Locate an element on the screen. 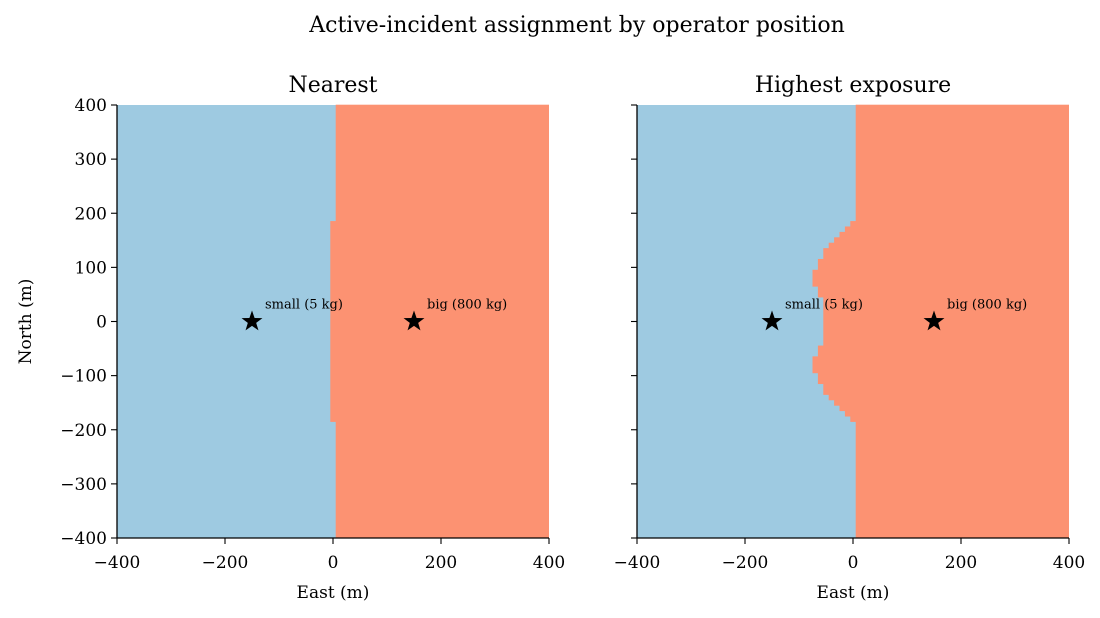 The height and width of the screenshot is (618, 1100). panel-title: Nearest is located at coordinates (332, 85).